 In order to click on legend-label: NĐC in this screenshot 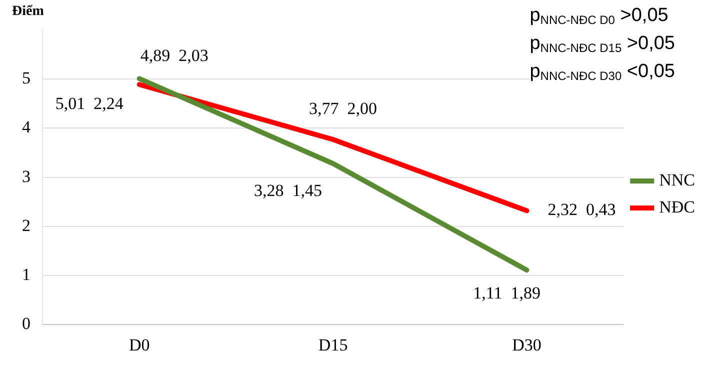, I will do `click(677, 206)`.